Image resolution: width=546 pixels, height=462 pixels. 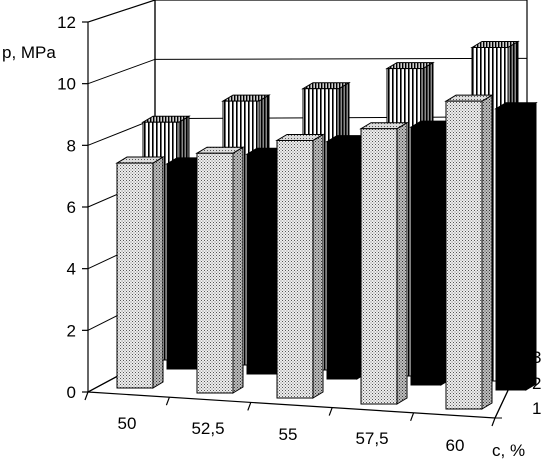 What do you see at coordinates (66, 84) in the screenshot?
I see `y-tick-label: 10` at bounding box center [66, 84].